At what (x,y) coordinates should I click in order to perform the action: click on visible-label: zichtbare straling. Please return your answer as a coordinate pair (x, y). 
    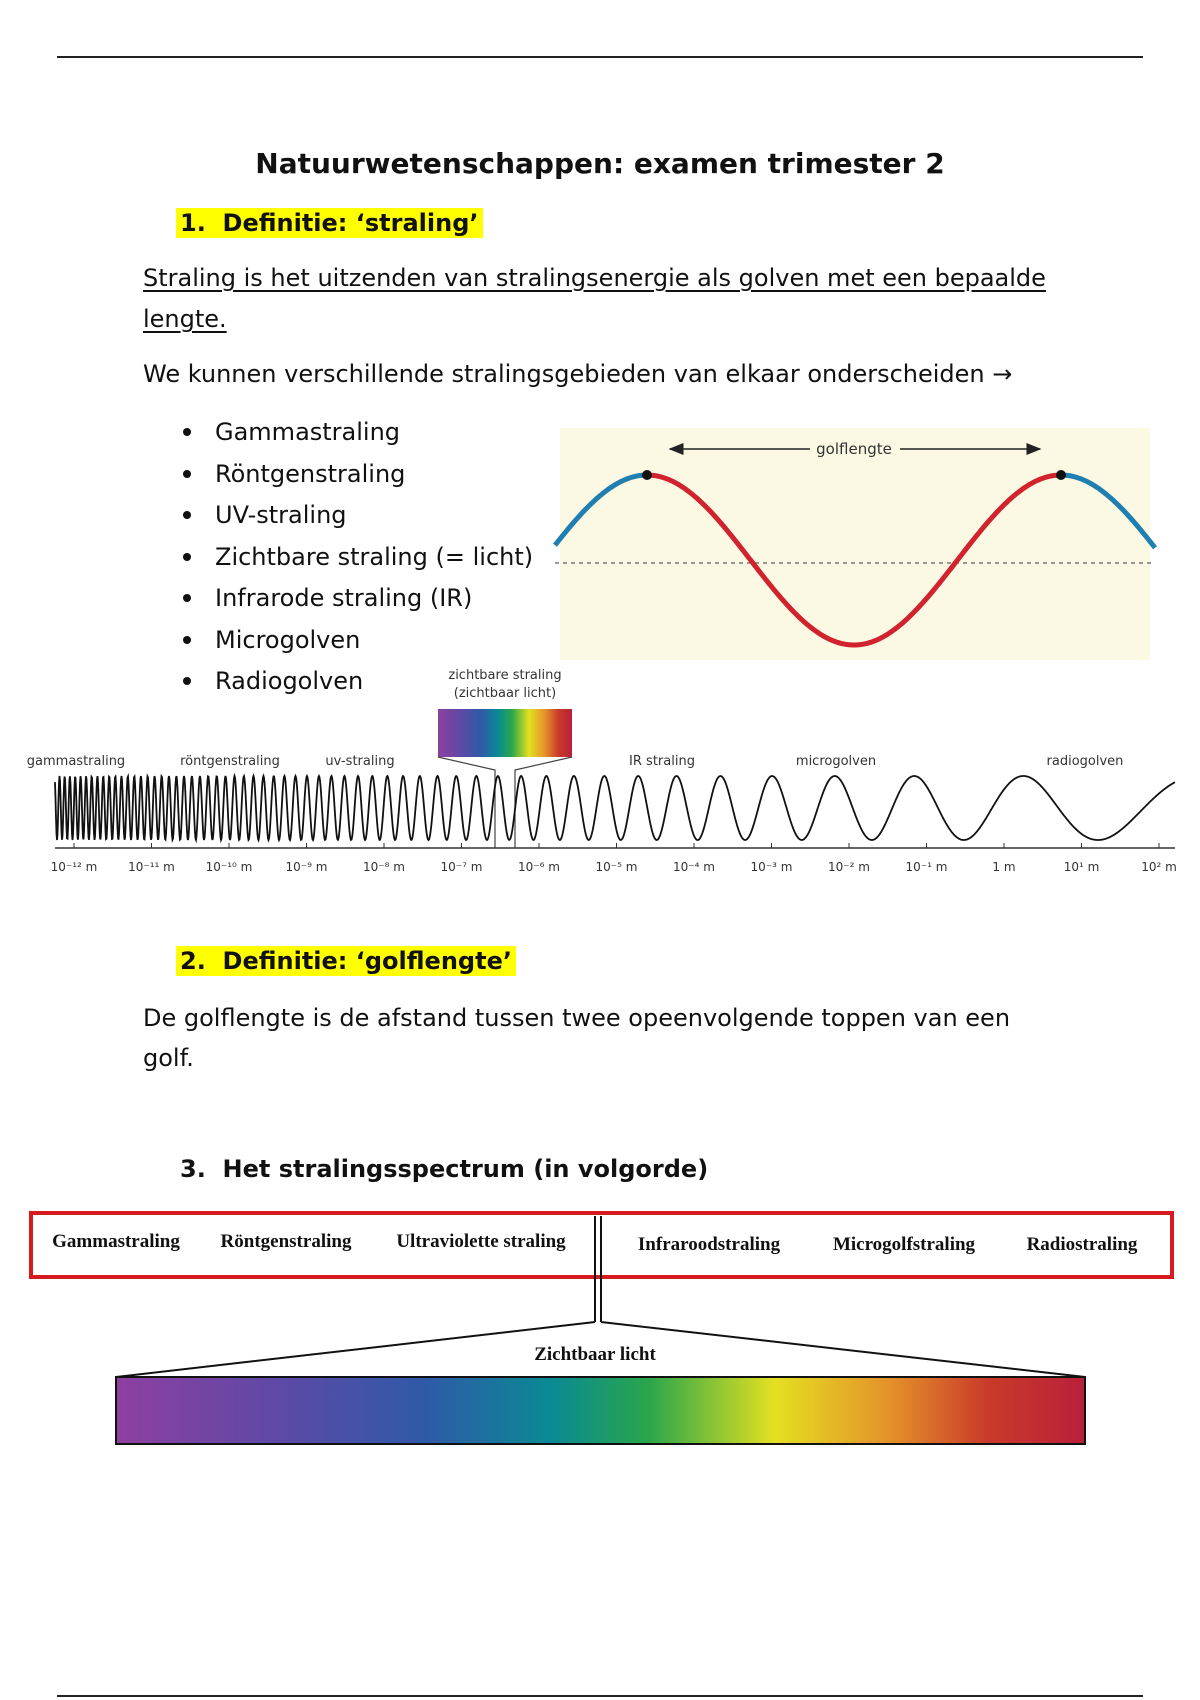
    Looking at the image, I should click on (504, 675).